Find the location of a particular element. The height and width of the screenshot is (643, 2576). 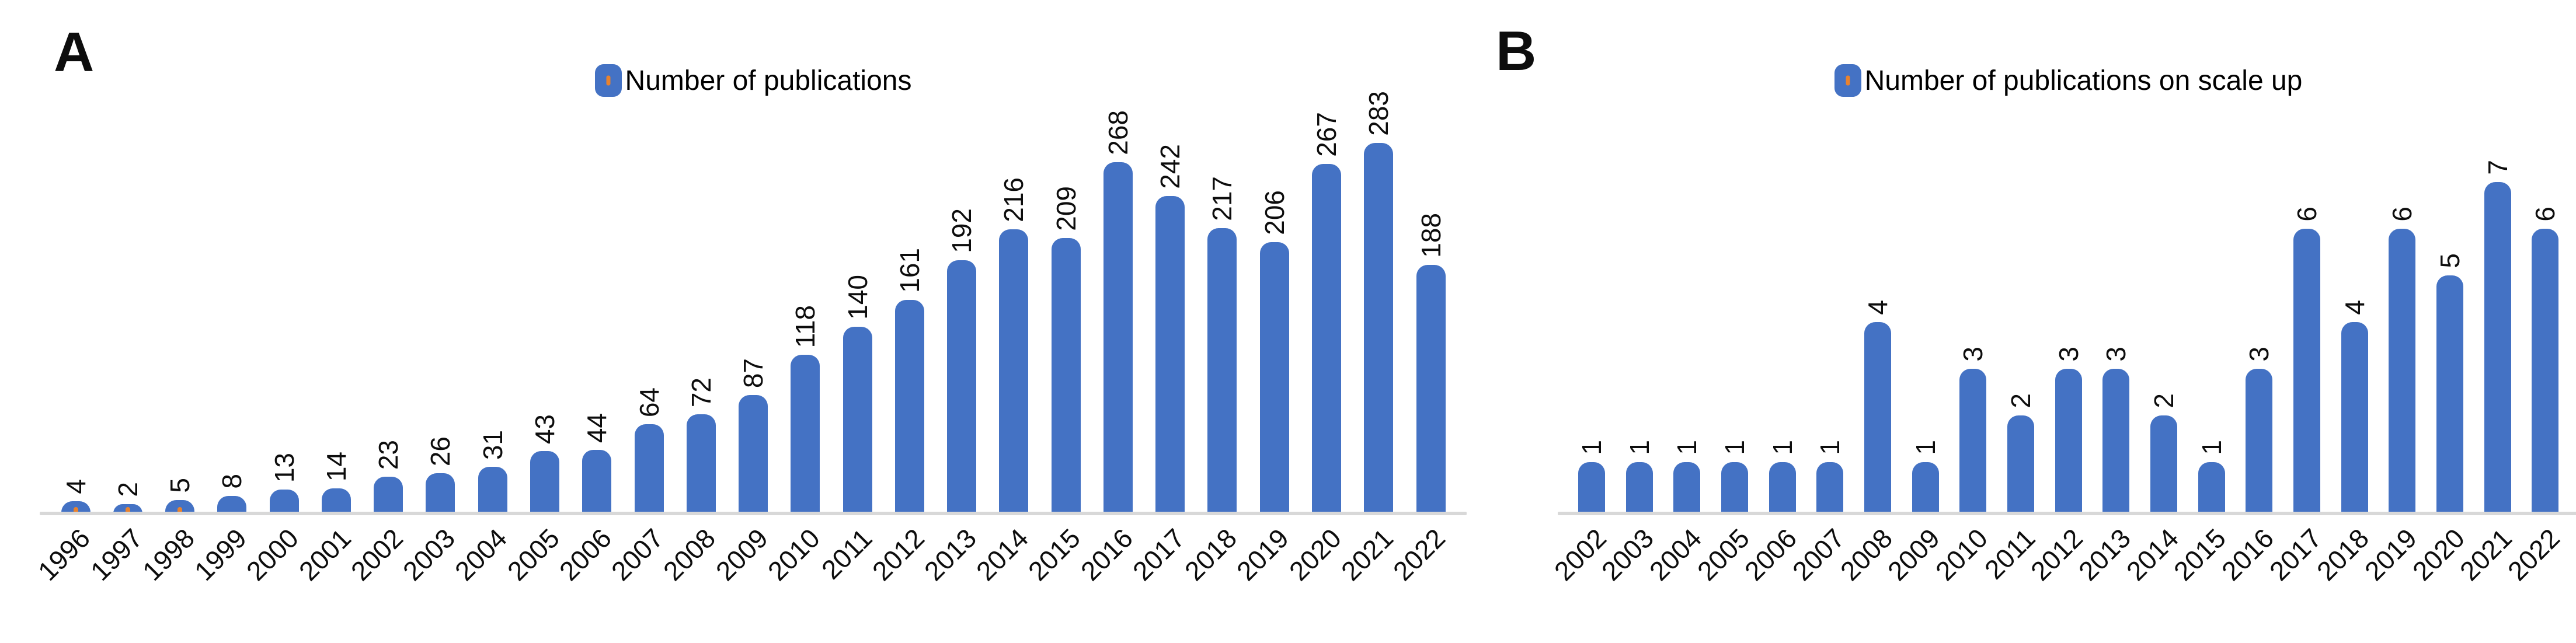

bar-cell-2000: 13 2000 is located at coordinates (275, 293).